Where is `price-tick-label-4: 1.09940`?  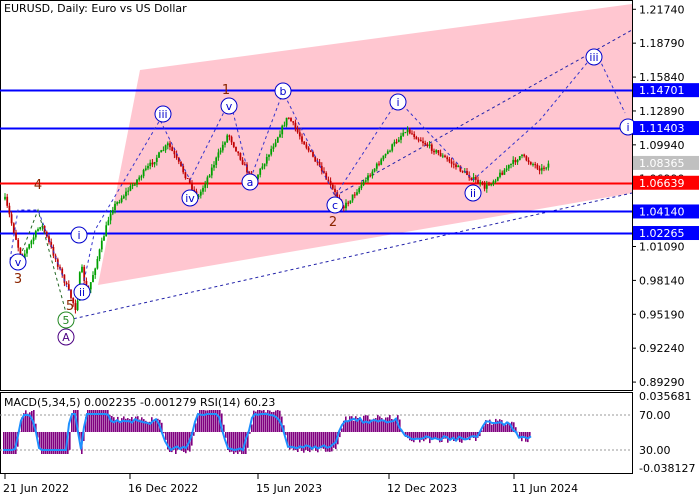 price-tick-label-4: 1.09940 is located at coordinates (662, 145).